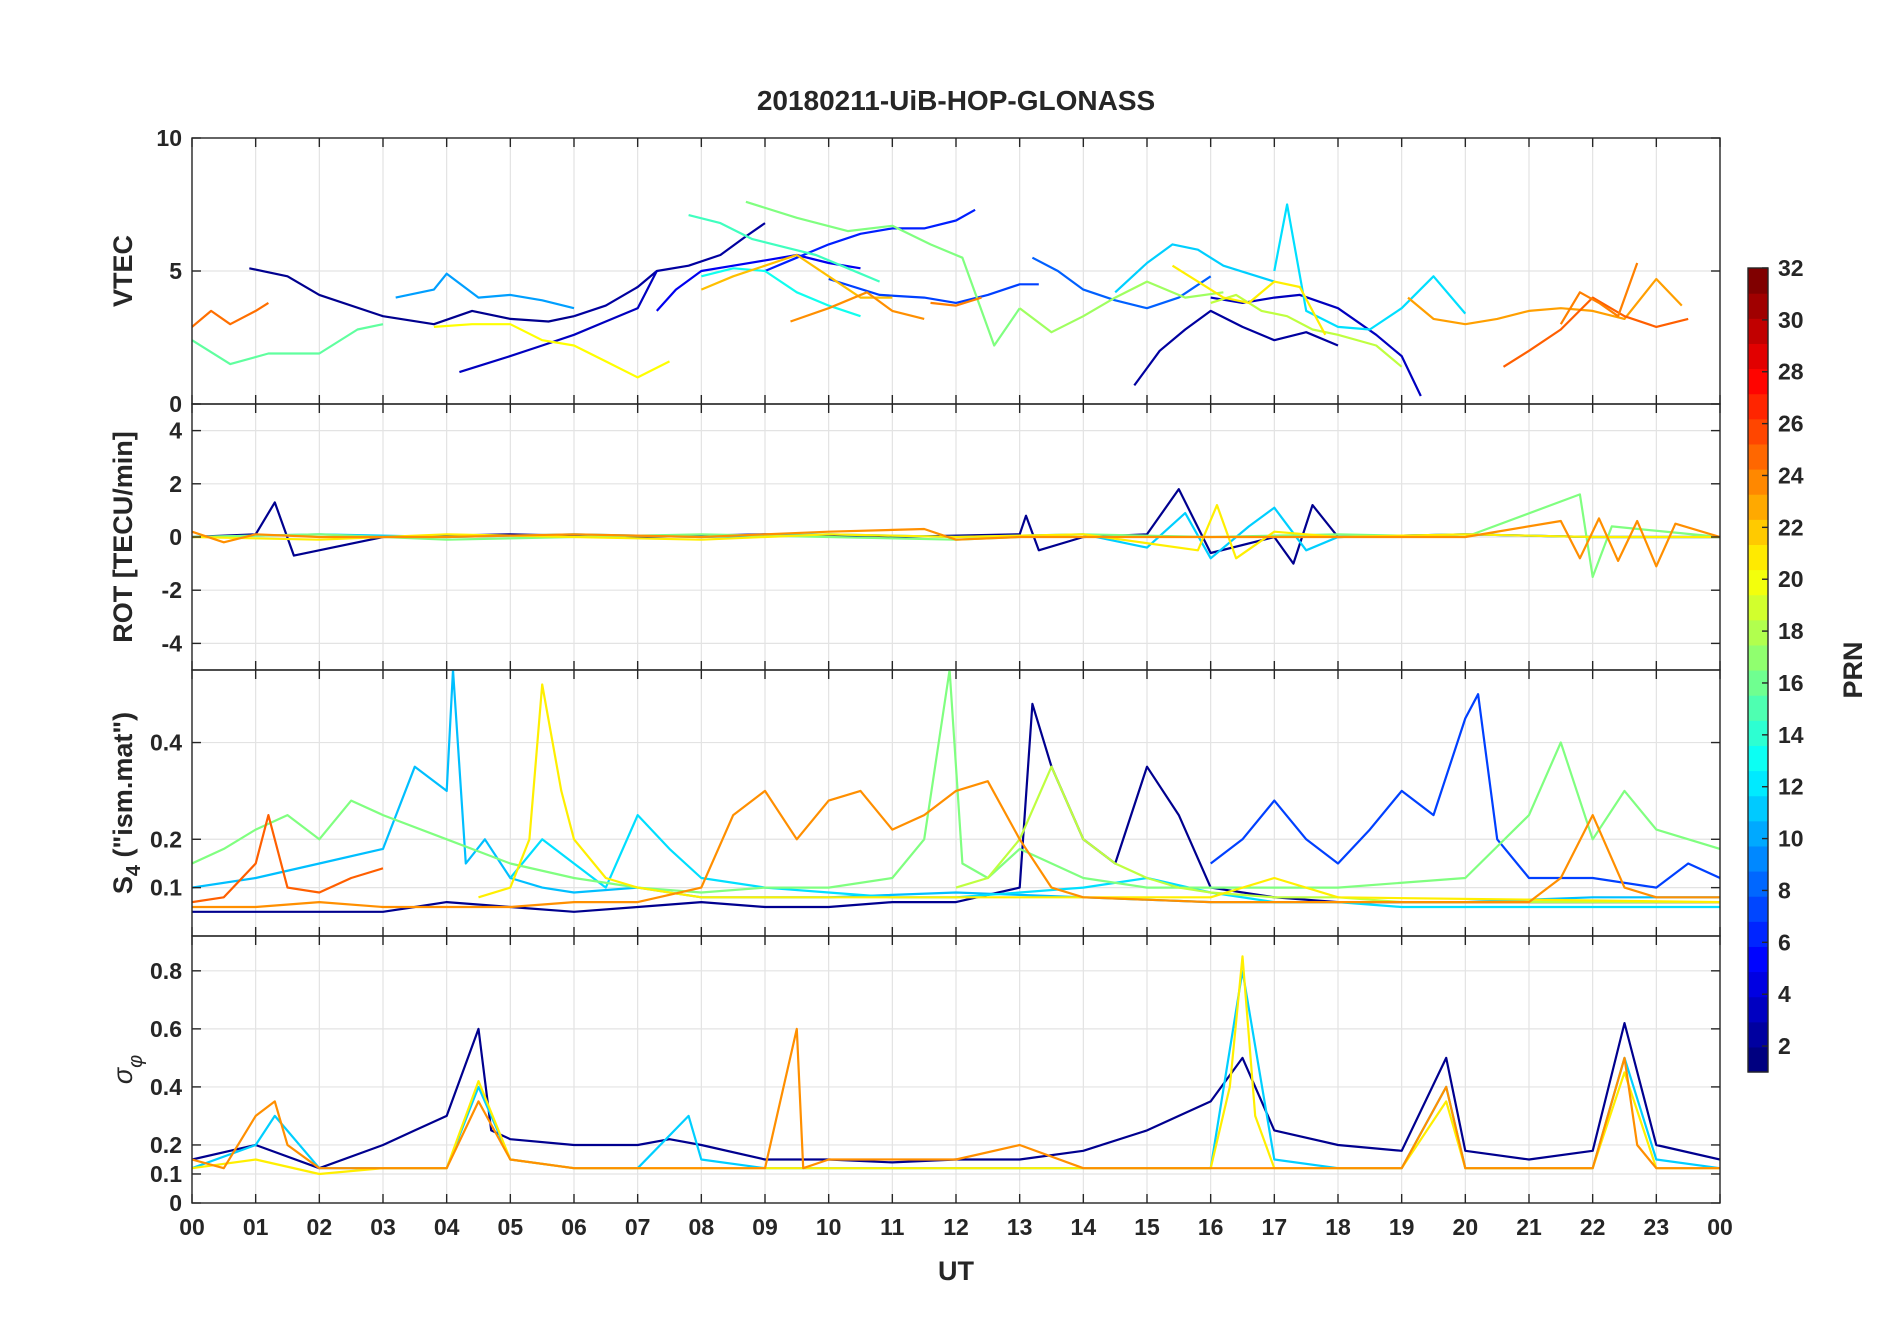 This screenshot has width=1902, height=1330. What do you see at coordinates (1791, 839) in the screenshot?
I see `colorbar-tick-label: 10` at bounding box center [1791, 839].